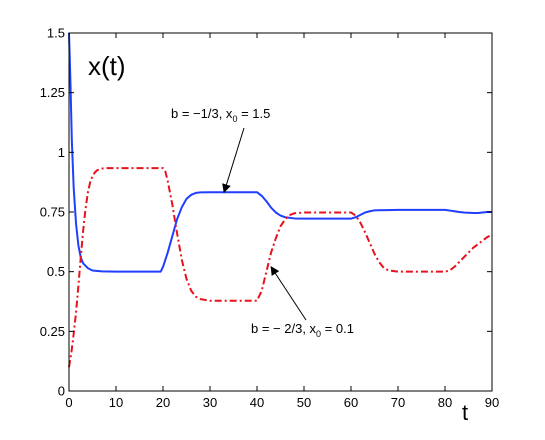 The height and width of the screenshot is (440, 545). What do you see at coordinates (253, 113) in the screenshot?
I see `ann-blue-text-tail: = 1.5` at bounding box center [253, 113].